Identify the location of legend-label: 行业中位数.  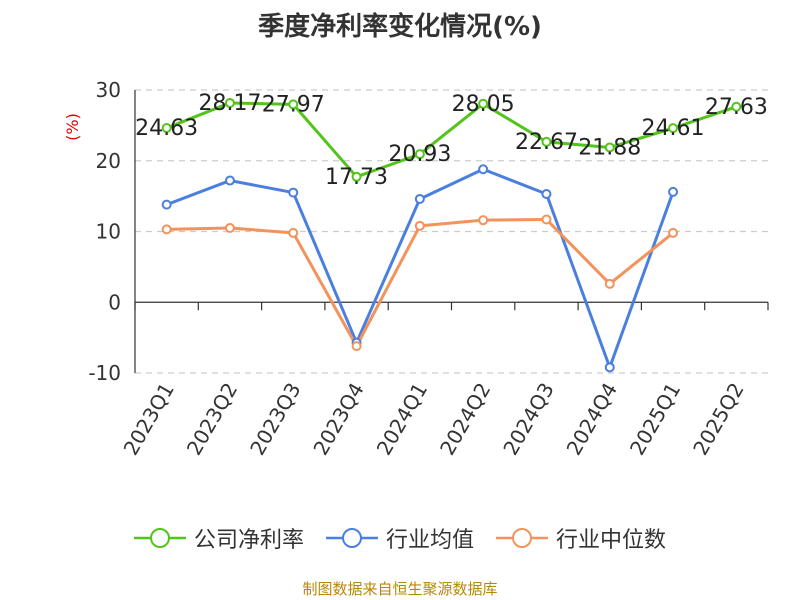
(611, 540).